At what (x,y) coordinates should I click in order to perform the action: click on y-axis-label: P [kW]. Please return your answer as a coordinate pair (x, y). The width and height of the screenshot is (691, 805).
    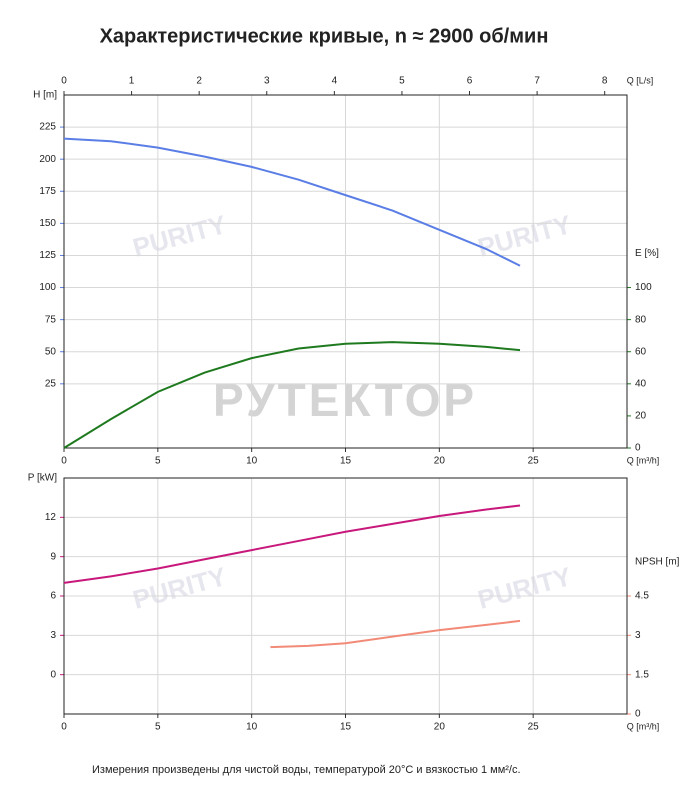
    Looking at the image, I should click on (42, 478).